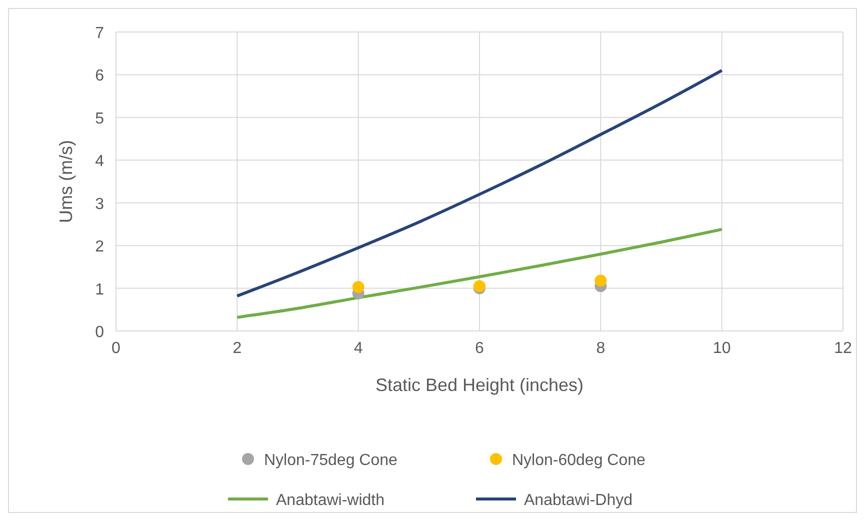 This screenshot has height=521, width=865. What do you see at coordinates (99, 247) in the screenshot?
I see `y-tick-label: 2` at bounding box center [99, 247].